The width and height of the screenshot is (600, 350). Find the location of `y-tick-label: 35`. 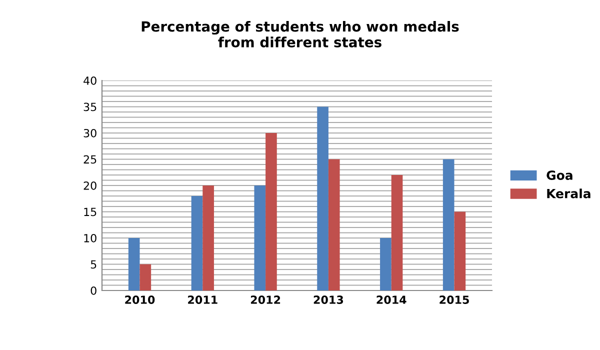

y-tick-label: 35 is located at coordinates (90, 107).